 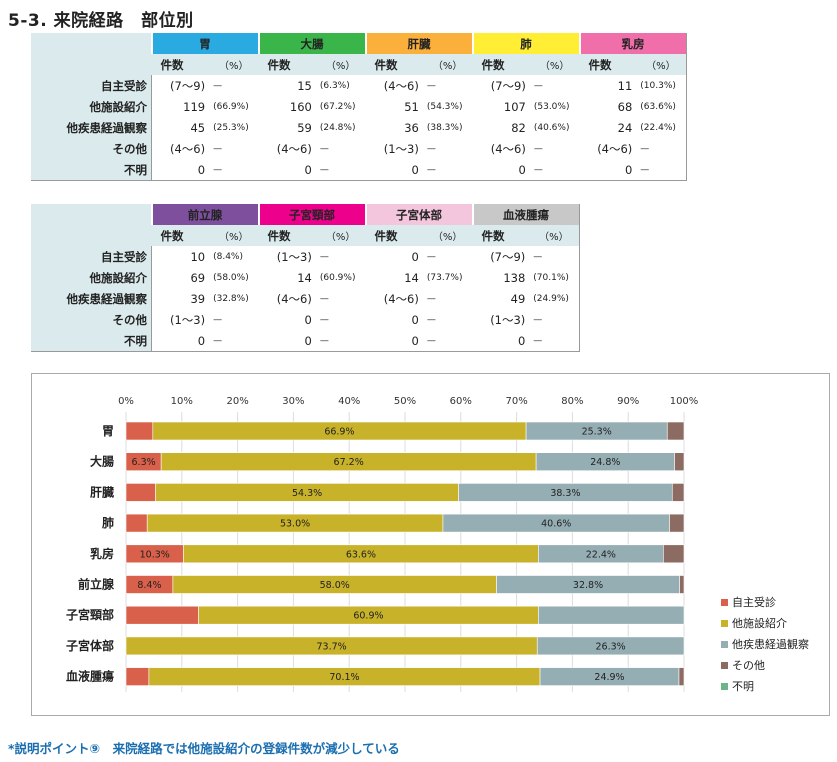 What do you see at coordinates (155, 554) in the screenshot?
I see `data-label: 10.3%` at bounding box center [155, 554].